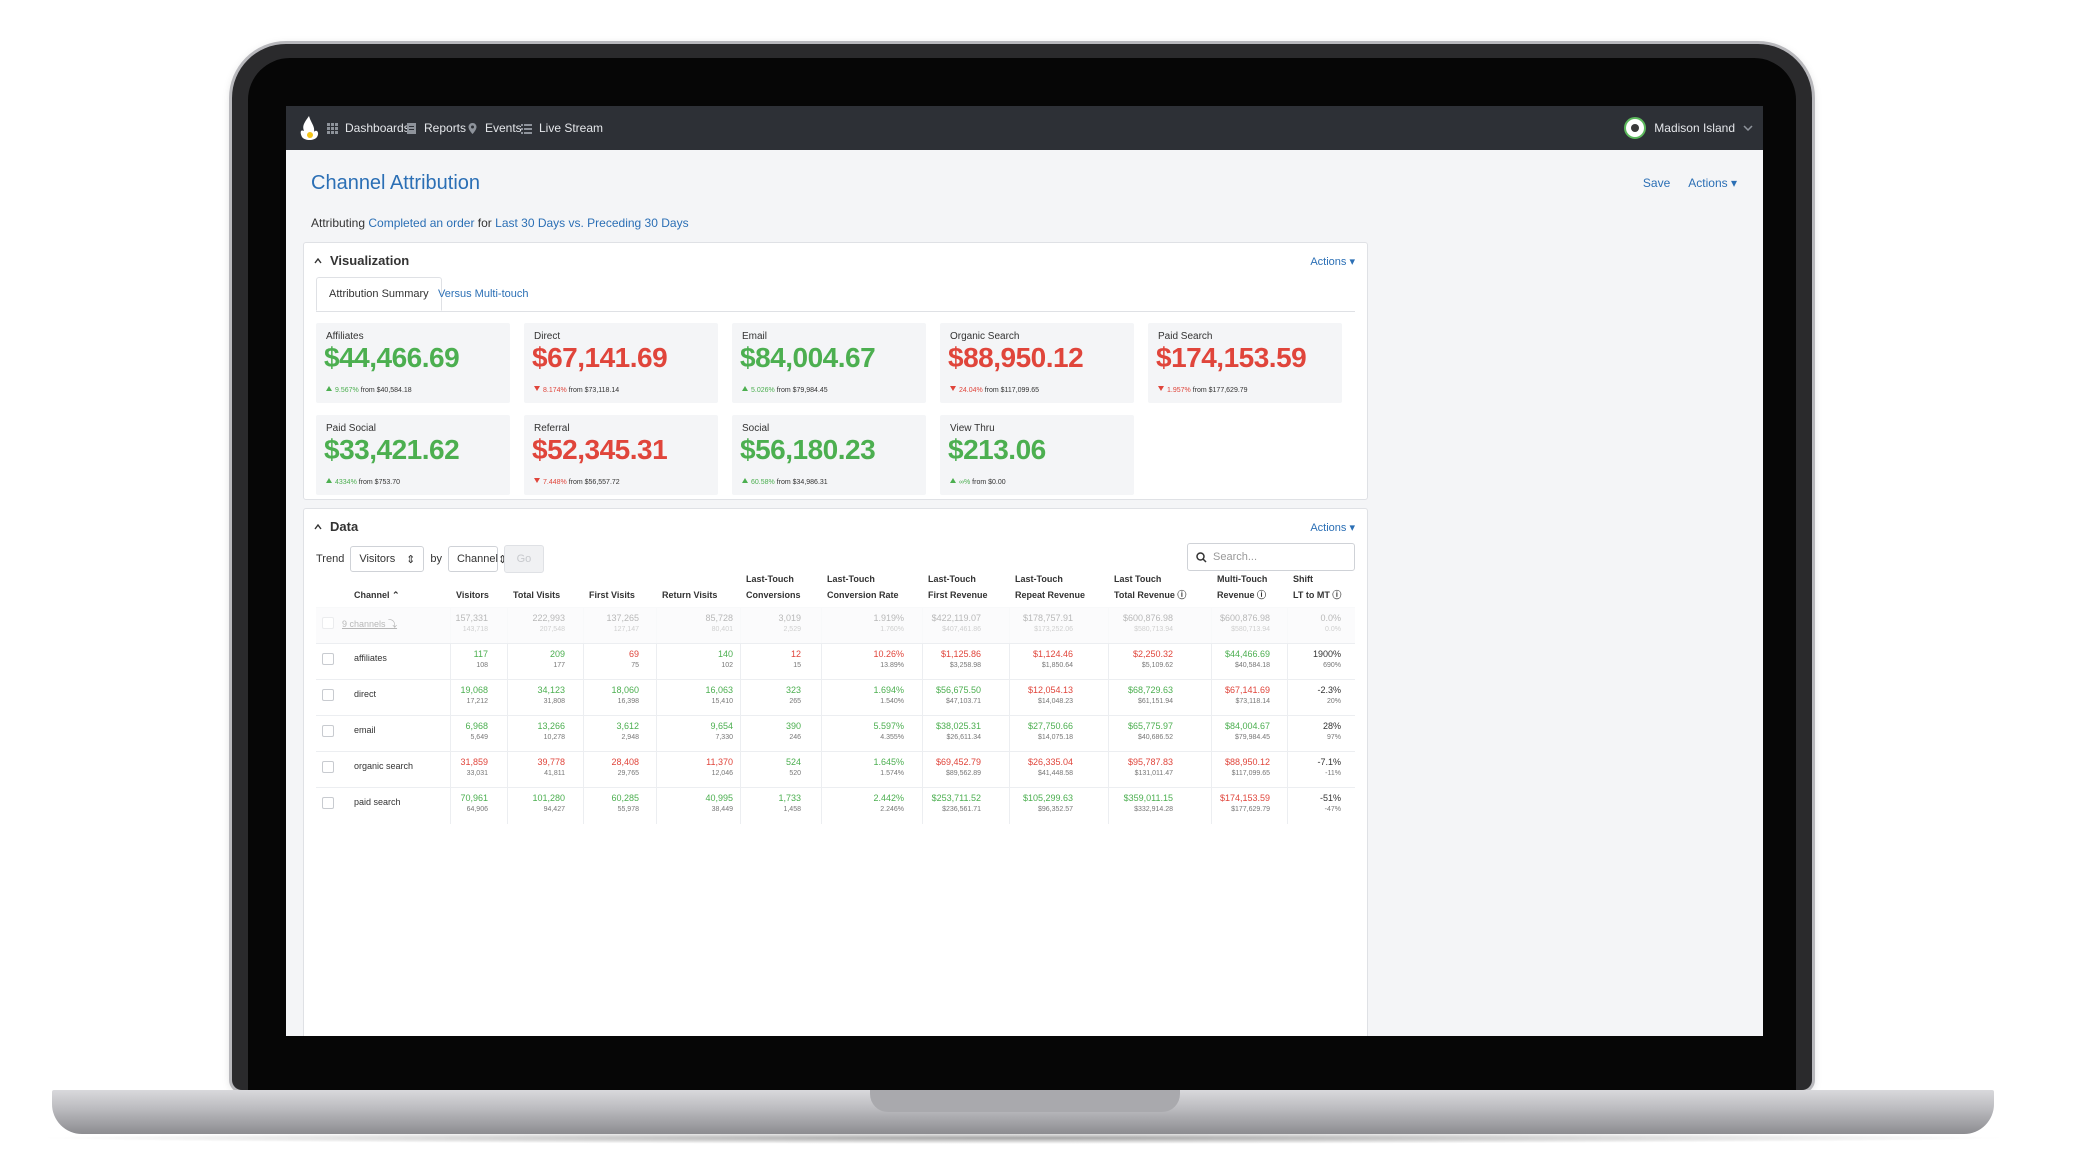  Describe the element at coordinates (1333, 737) in the screenshot. I see `cell-previous-value: 97%` at that location.